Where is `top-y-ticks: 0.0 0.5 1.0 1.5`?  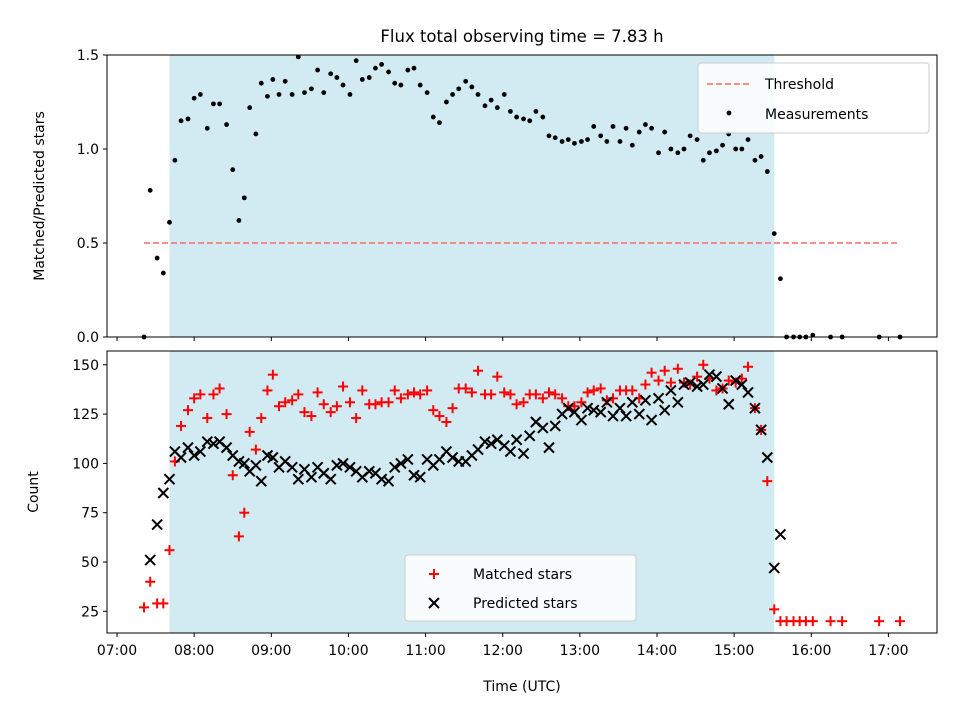 top-y-ticks: 0.0 0.5 1.0 1.5 is located at coordinates (92, 197).